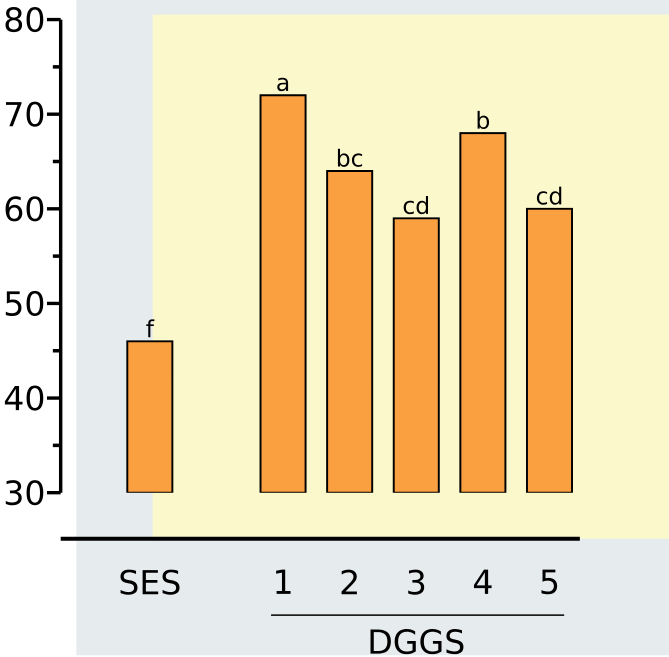 This screenshot has height=657, width=669. What do you see at coordinates (349, 581) in the screenshot?
I see `x-tick-label: 2` at bounding box center [349, 581].